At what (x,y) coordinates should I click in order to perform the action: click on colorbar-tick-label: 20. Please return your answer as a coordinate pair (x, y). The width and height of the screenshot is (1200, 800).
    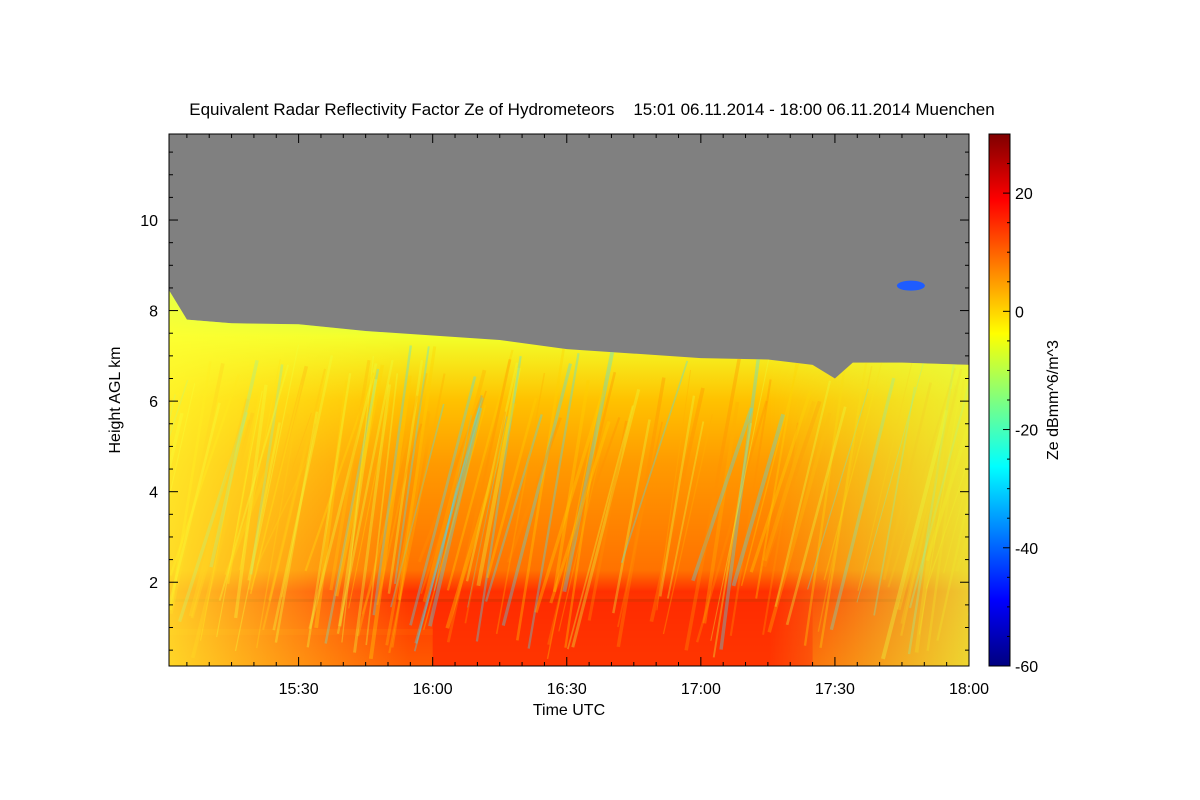
    Looking at the image, I should click on (1024, 194).